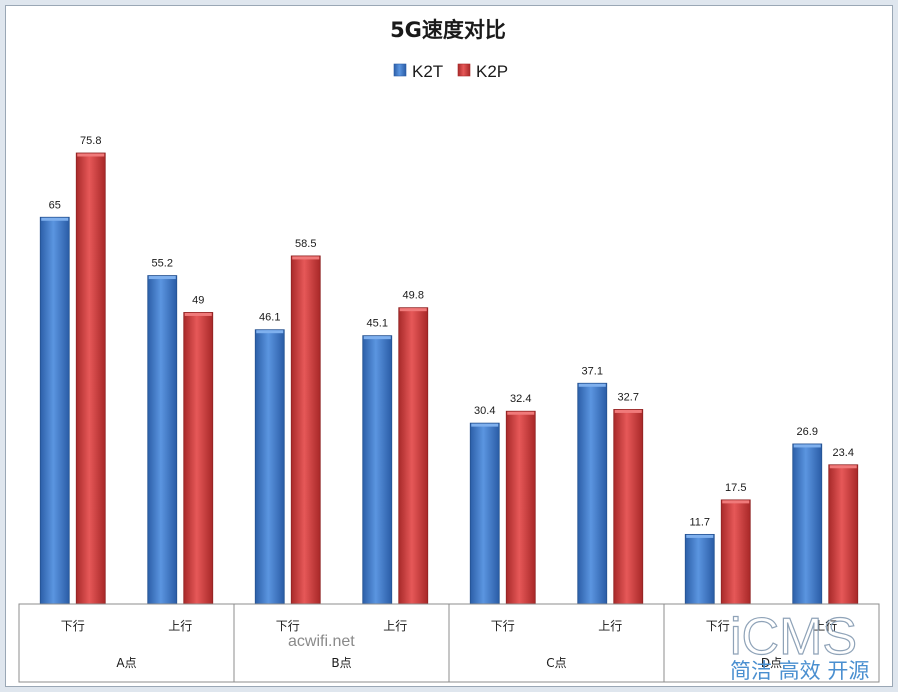 The image size is (898, 692). I want to click on data-label-k2t-5: 30.4, so click(484, 411).